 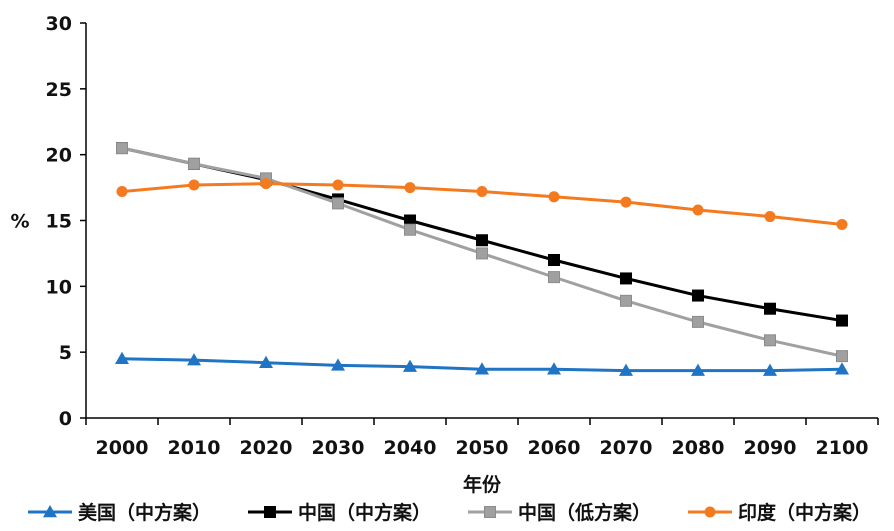 I want to click on legend-label: 中国（中方案）, so click(x=364, y=512).